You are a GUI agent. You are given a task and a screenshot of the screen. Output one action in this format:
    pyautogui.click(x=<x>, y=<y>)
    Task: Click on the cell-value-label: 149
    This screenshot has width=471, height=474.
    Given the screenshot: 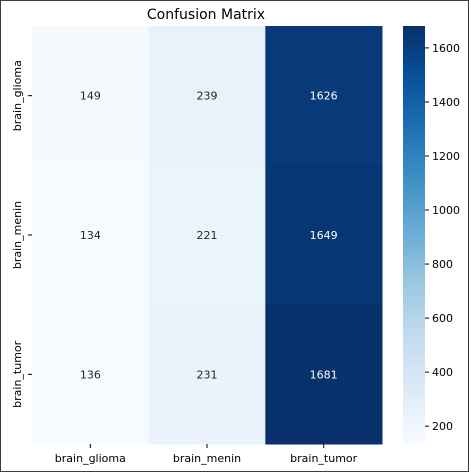 What is the action you would take?
    pyautogui.click(x=90, y=96)
    